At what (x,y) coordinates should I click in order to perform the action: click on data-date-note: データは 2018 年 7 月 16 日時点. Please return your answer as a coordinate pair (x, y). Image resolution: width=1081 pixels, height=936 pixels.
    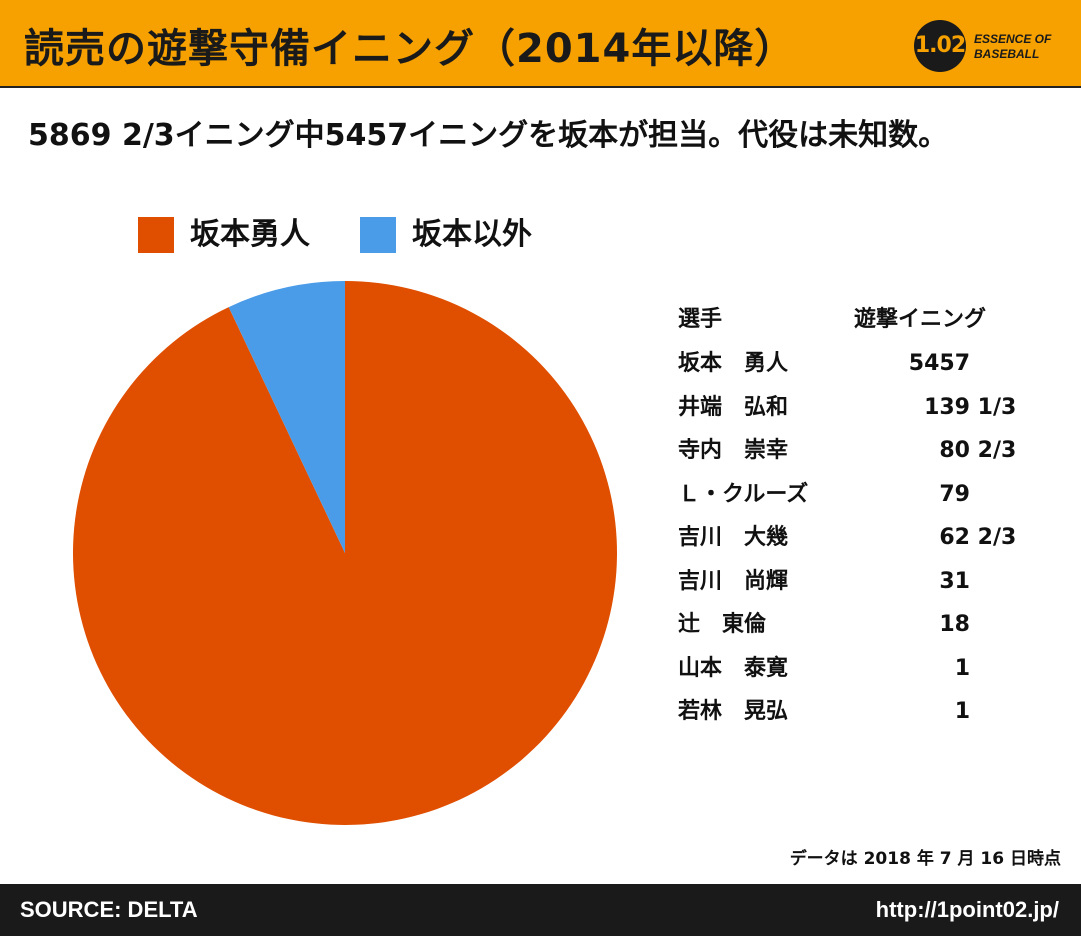
    Looking at the image, I should click on (925, 859).